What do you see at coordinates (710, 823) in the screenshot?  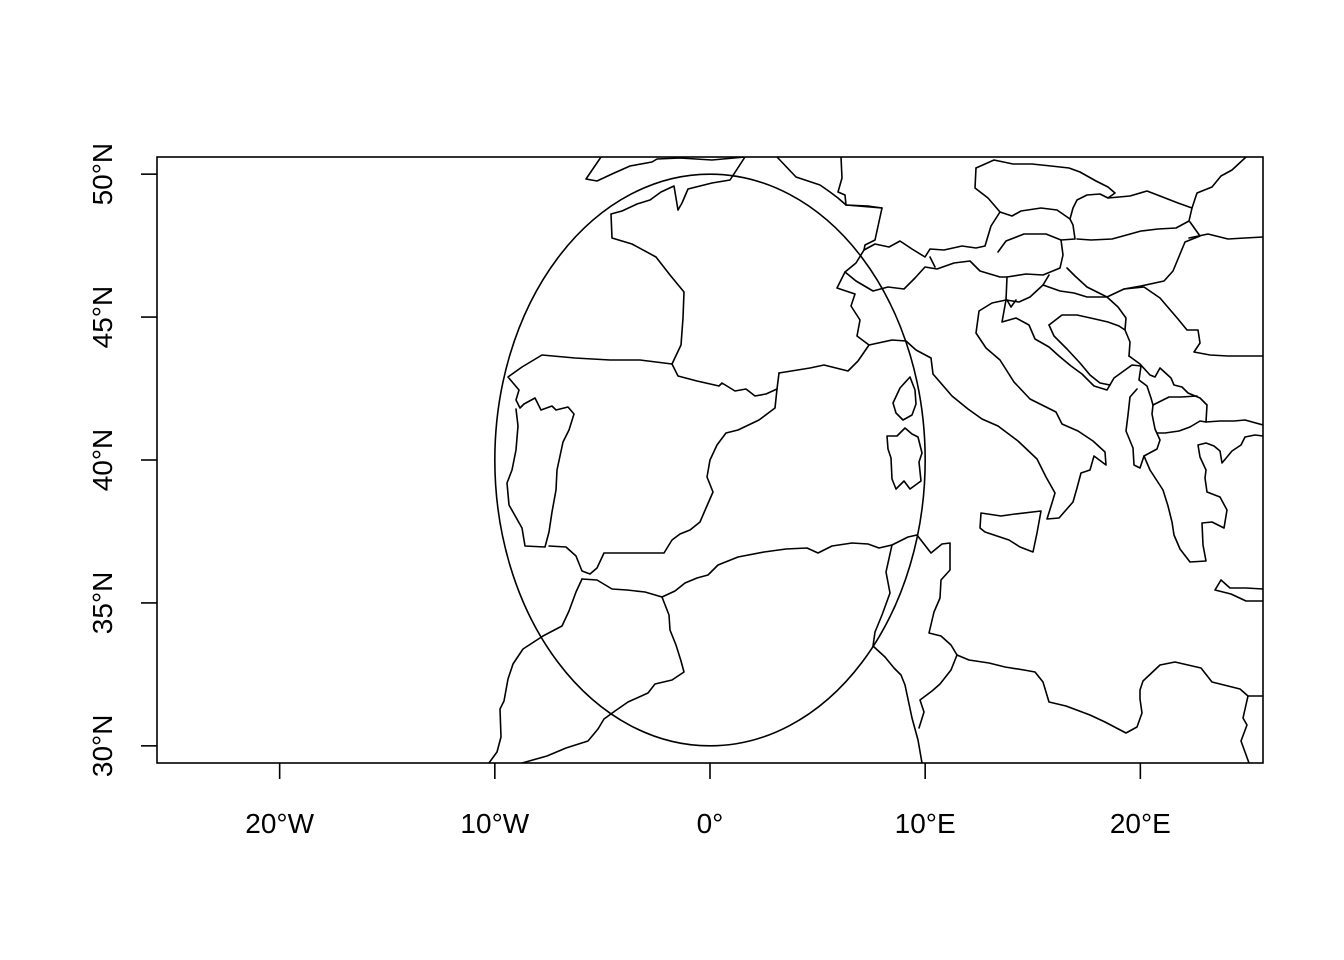 I see `x-tick-label: 0°` at bounding box center [710, 823].